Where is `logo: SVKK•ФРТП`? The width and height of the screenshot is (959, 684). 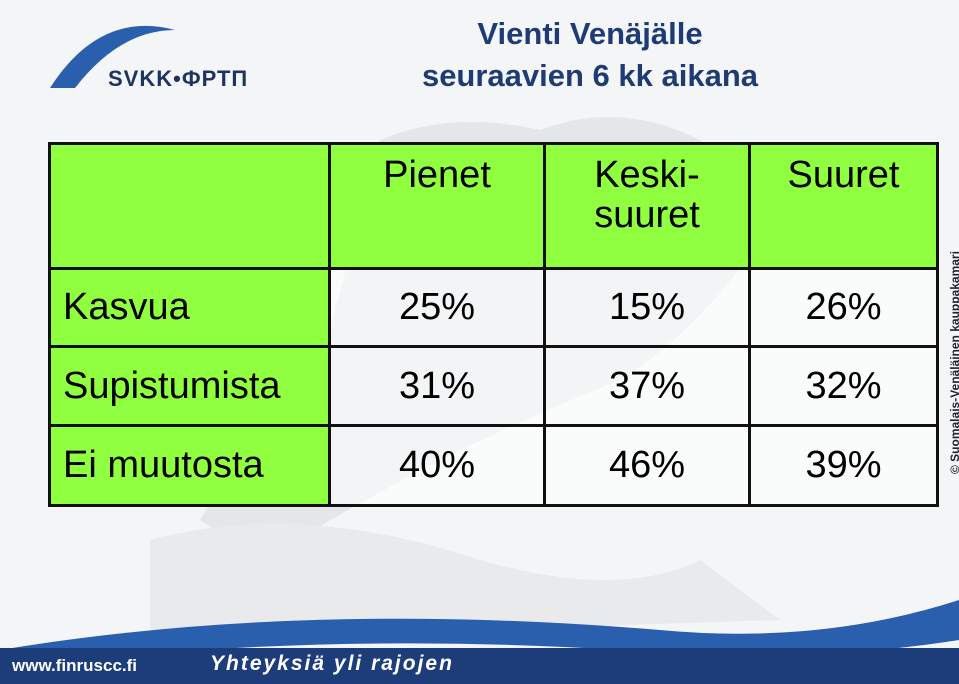
logo: SVKK•ФРТП is located at coordinates (178, 78).